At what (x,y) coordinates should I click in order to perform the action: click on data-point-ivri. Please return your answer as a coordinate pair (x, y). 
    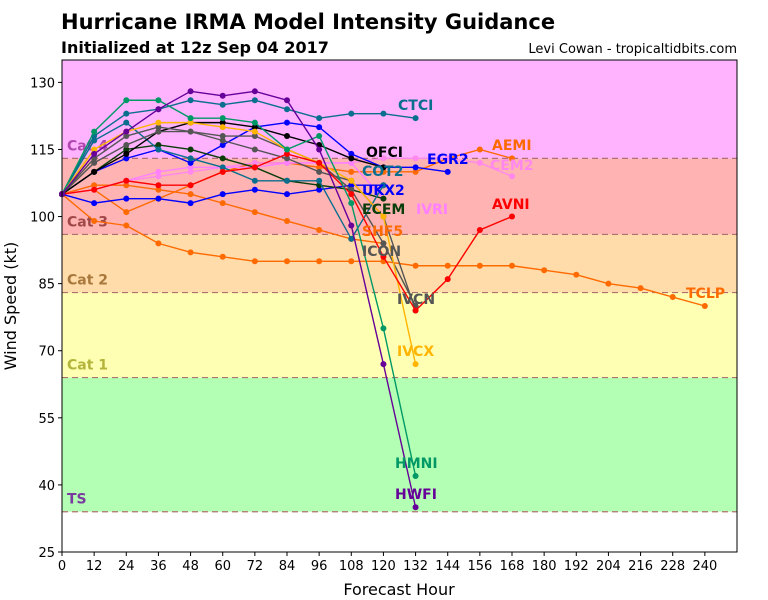
    Looking at the image, I should click on (158, 171).